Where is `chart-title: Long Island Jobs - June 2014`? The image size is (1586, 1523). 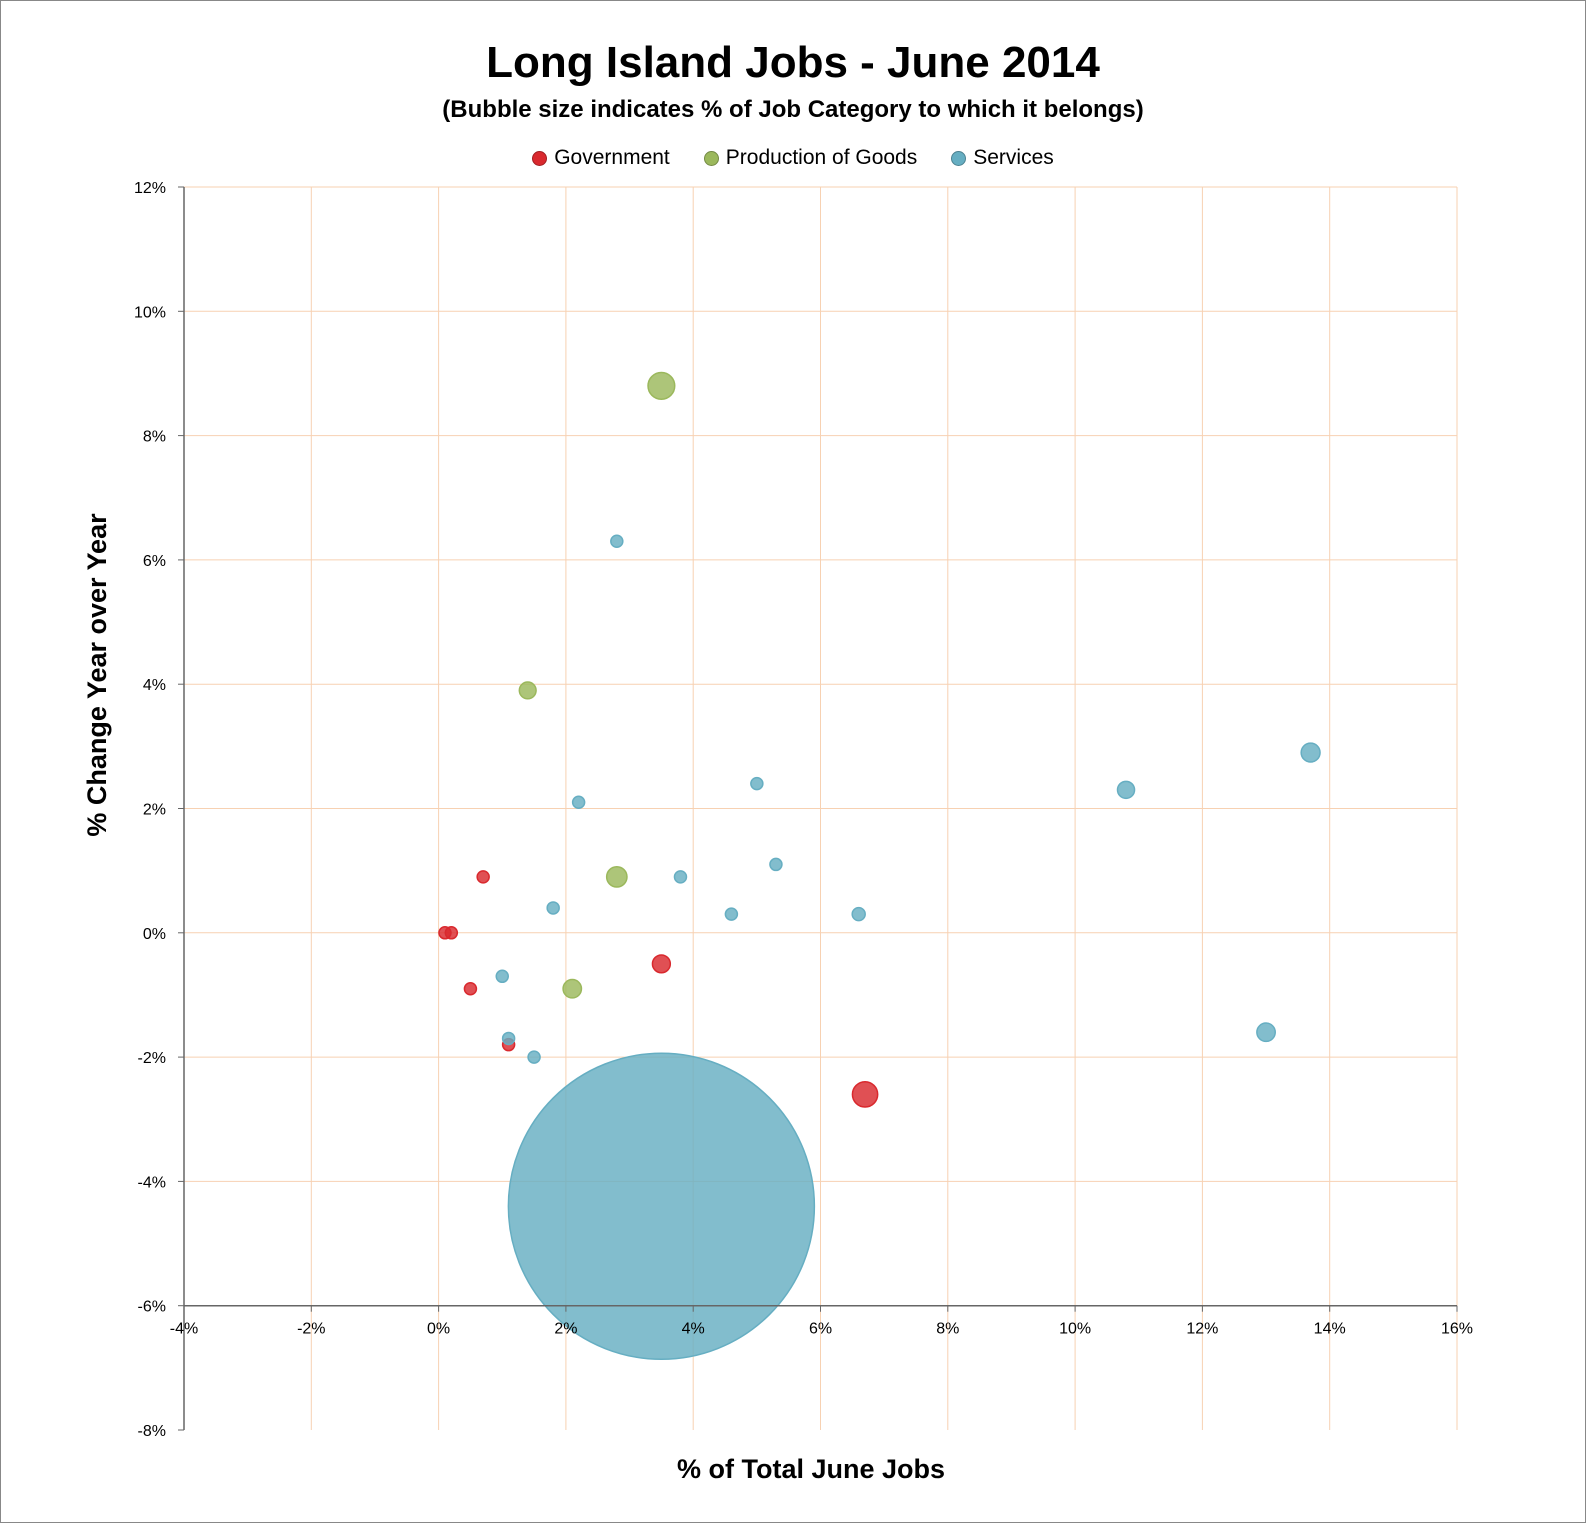
chart-title: Long Island Jobs - June 2014 is located at coordinates (793, 62).